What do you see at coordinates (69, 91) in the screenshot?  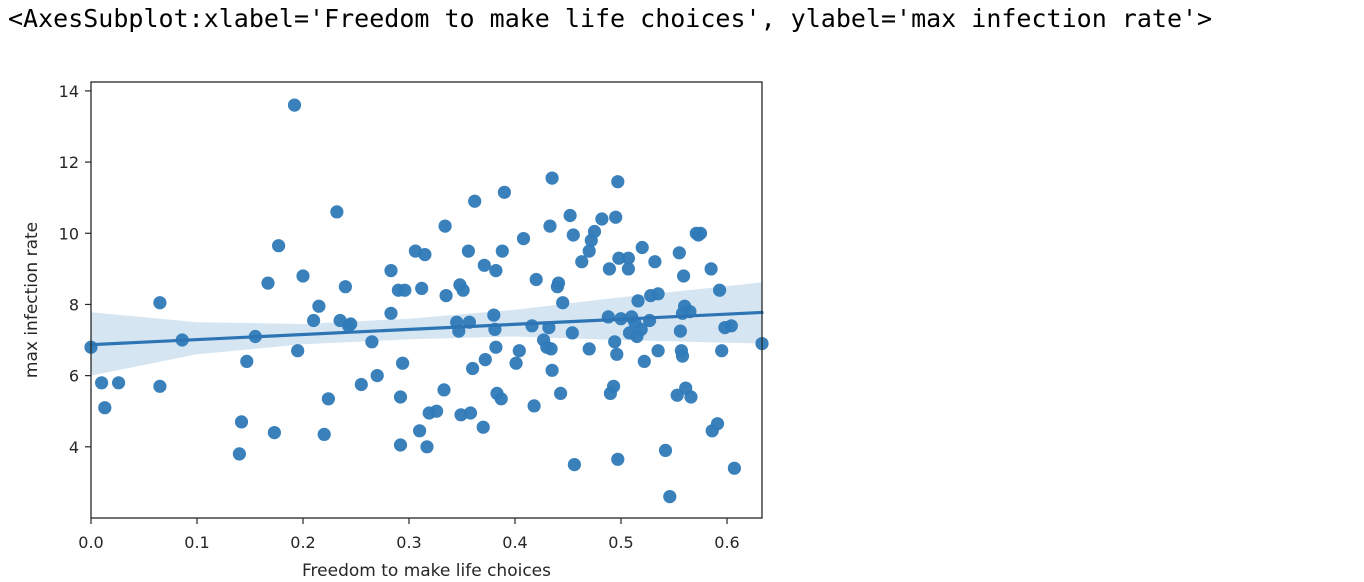 I see `y-tick-label: 14` at bounding box center [69, 91].